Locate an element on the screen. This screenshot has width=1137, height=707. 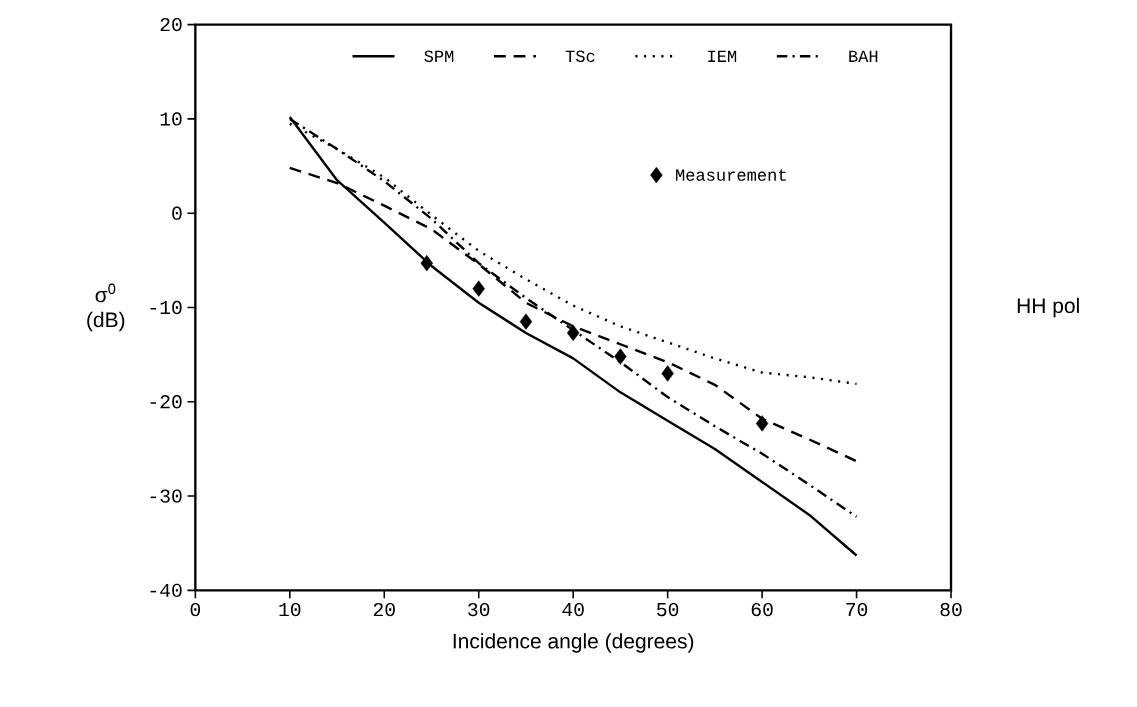
x-tick-label: 0 is located at coordinates (195, 609).